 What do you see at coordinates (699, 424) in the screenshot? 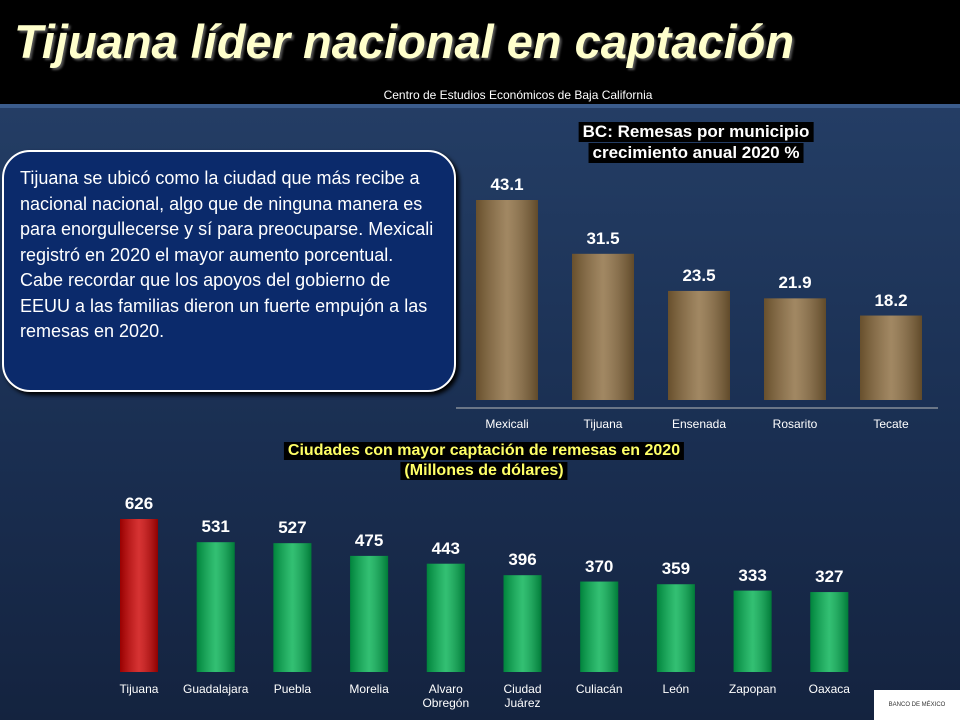
I see `x-tick-label: Ensenada` at bounding box center [699, 424].